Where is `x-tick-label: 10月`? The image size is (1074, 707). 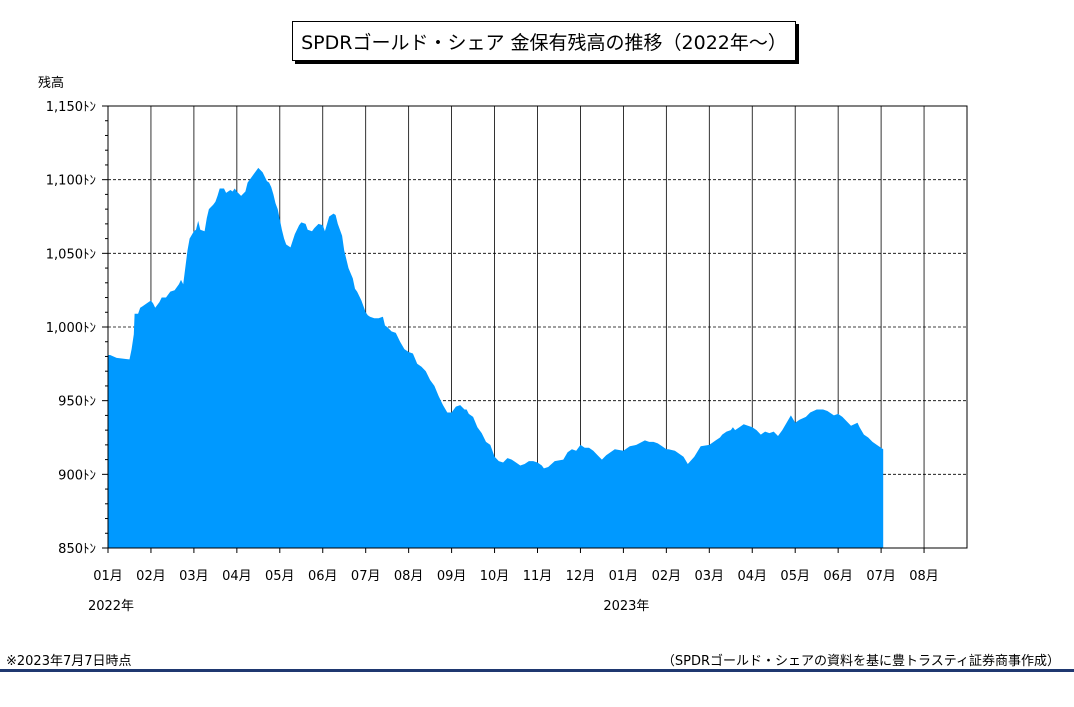 x-tick-label: 10月 is located at coordinates (495, 576).